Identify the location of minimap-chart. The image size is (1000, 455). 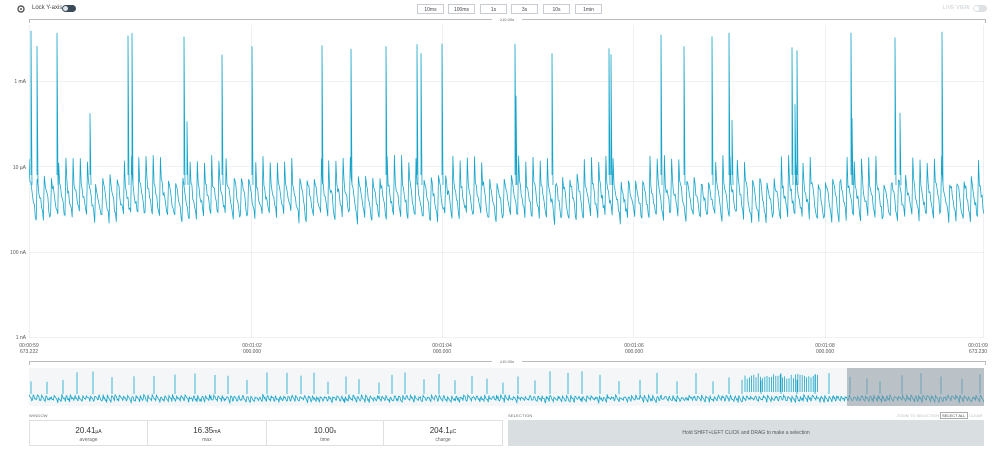
(506, 387).